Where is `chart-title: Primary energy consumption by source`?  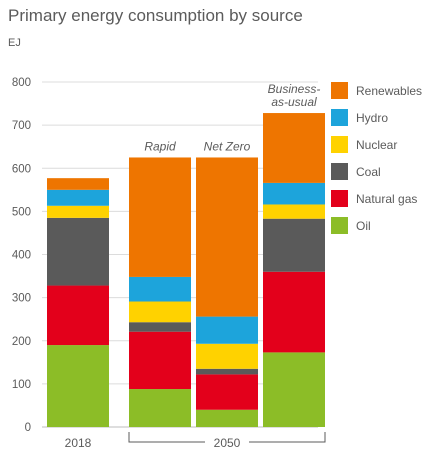 chart-title: Primary energy consumption by source is located at coordinates (155, 15).